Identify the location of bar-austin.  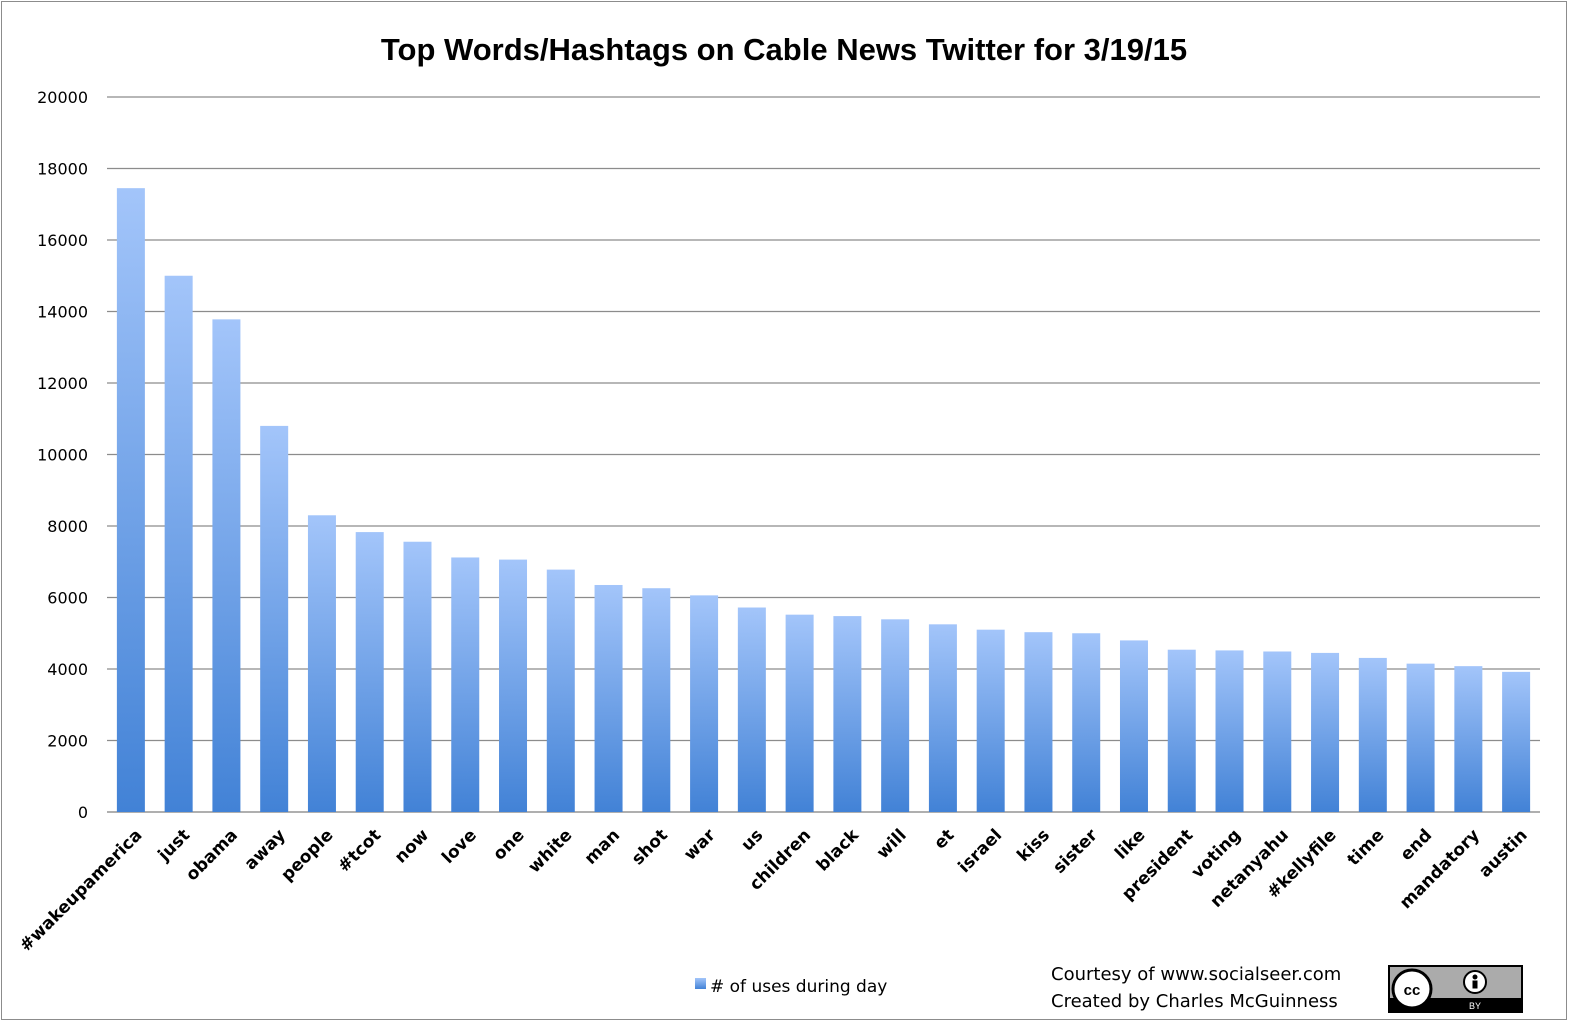
(1516, 741).